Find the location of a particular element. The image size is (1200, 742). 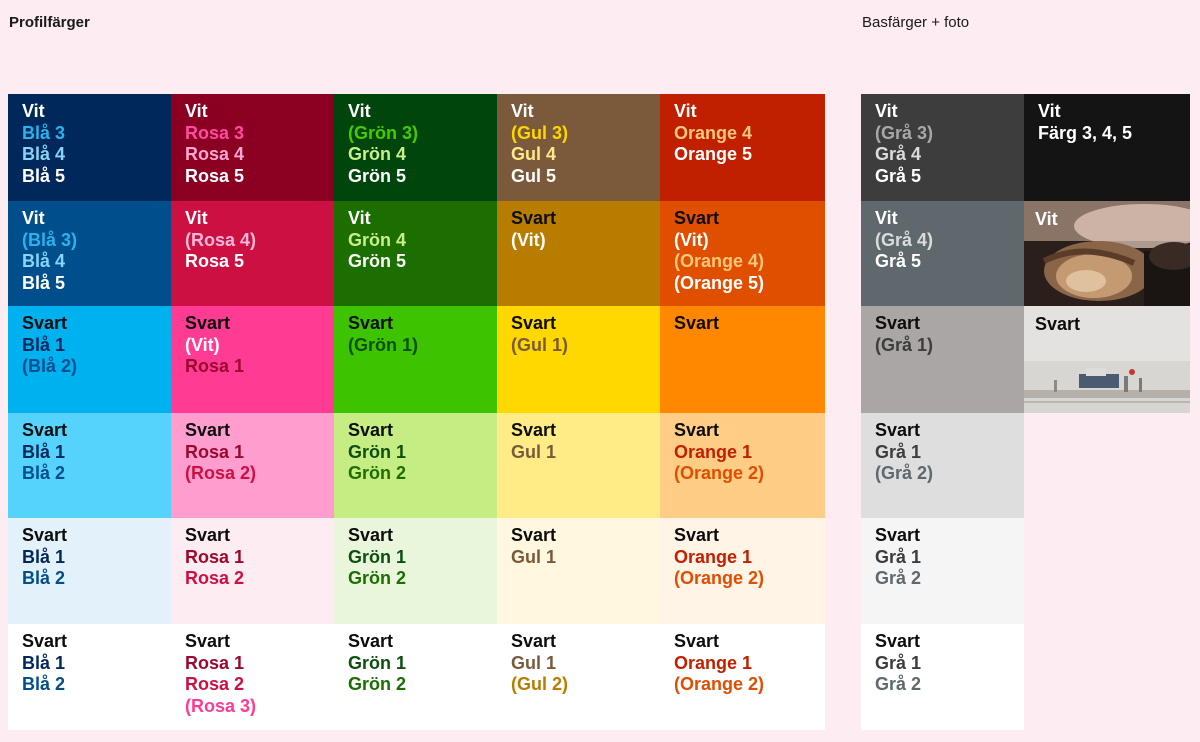

swatch-gul-6: Svart Gul 1 (Gul 2) is located at coordinates (578, 677).